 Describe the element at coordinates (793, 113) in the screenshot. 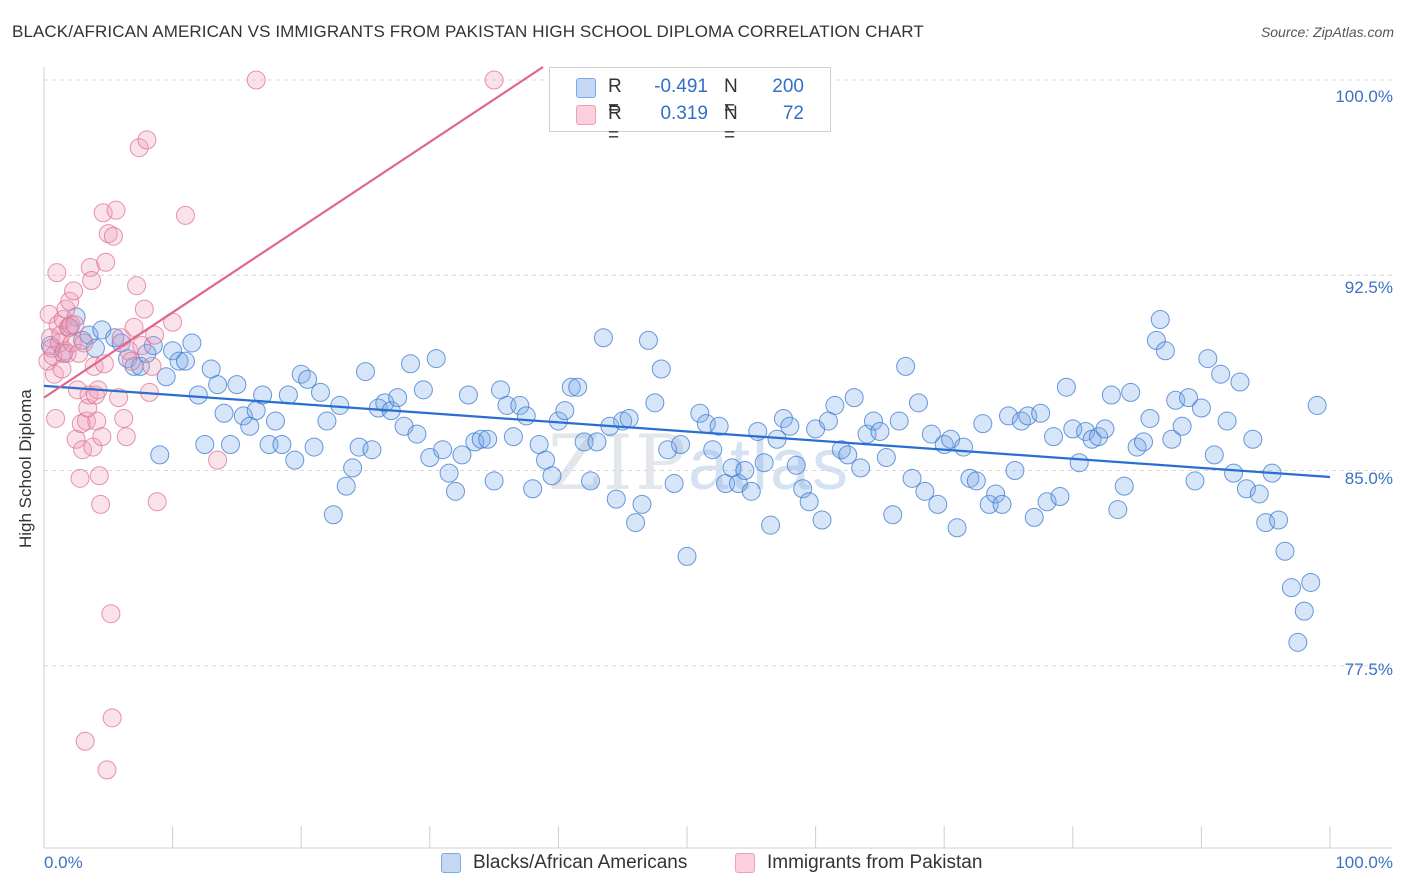

I see `legend-n-value: 72` at that location.